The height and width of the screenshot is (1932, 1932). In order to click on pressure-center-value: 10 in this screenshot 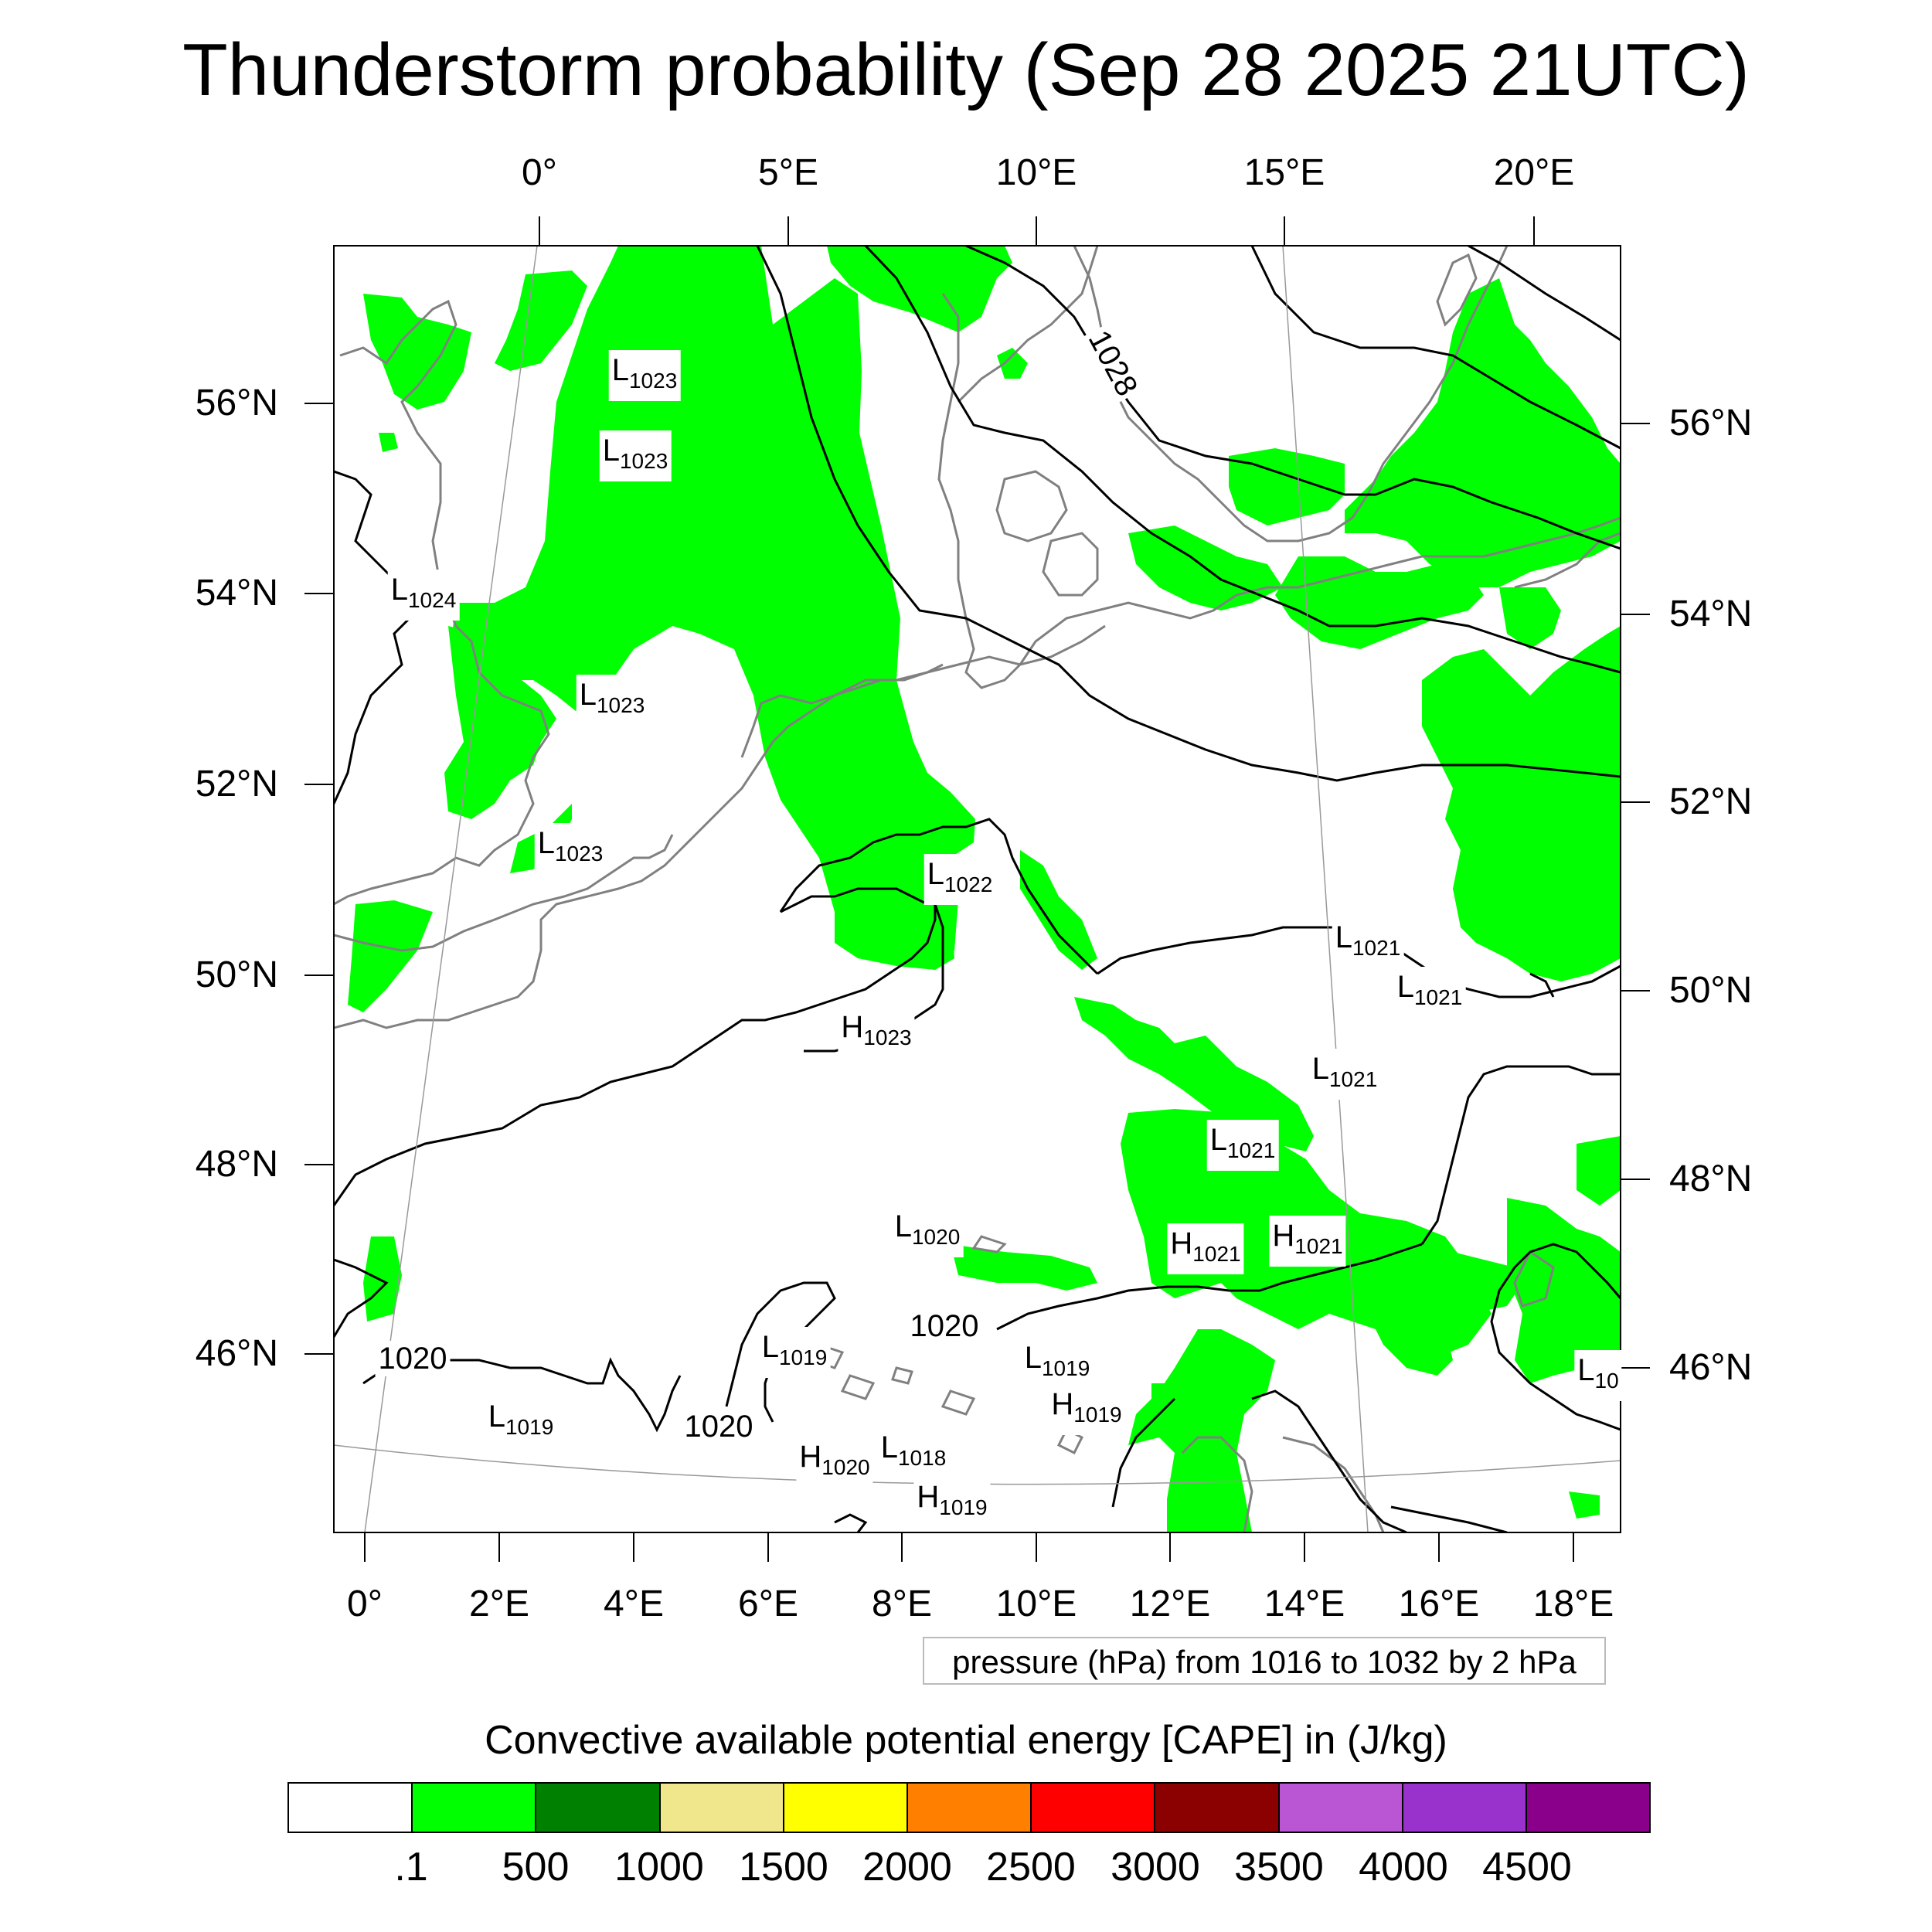, I will do `click(1607, 1381)`.